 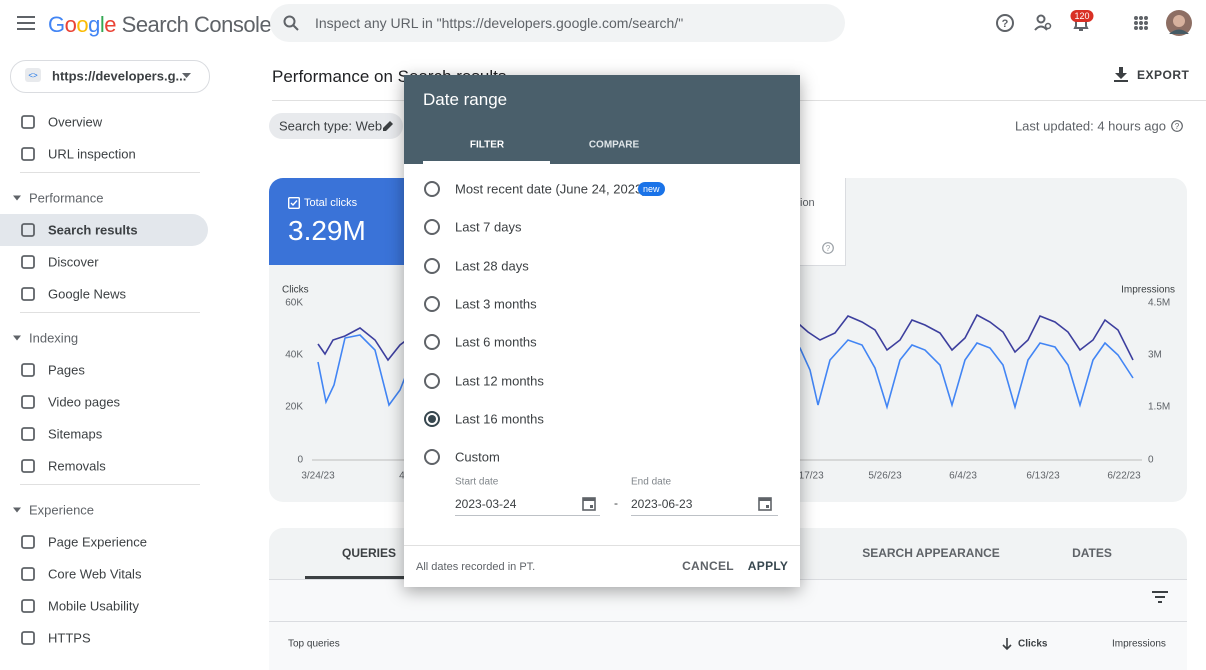 What do you see at coordinates (1139, 644) in the screenshot?
I see `table-header: Impressions` at bounding box center [1139, 644].